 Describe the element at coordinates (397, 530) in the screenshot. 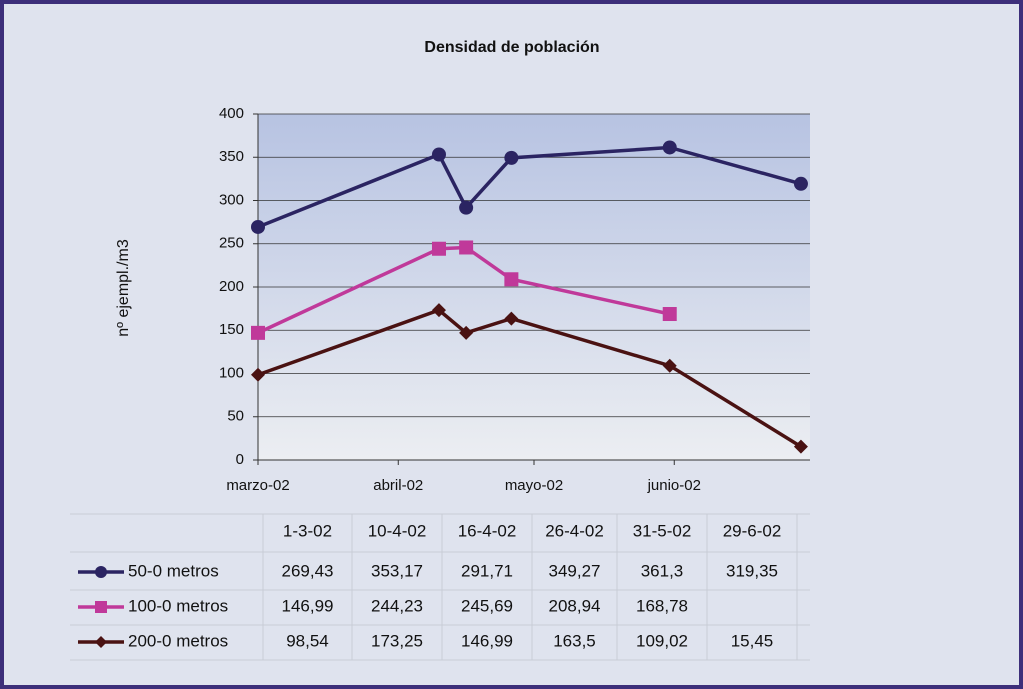

I see `table-header: 10-4-02` at that location.